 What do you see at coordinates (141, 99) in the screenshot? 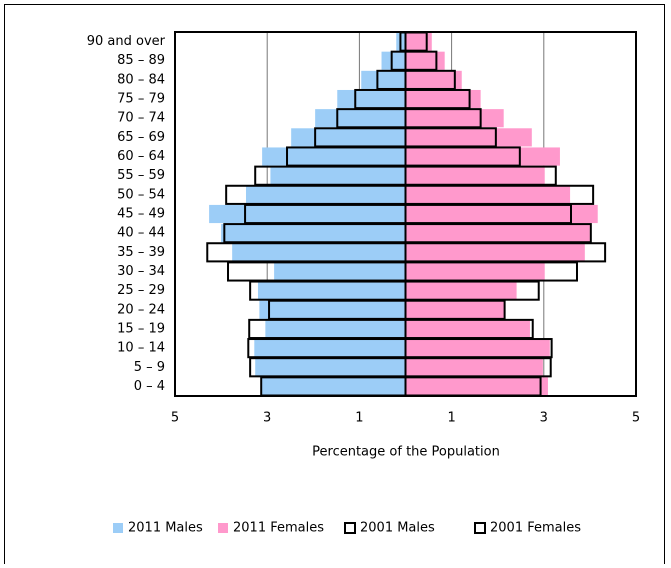
I see `y-tick-label: 75 – 79` at bounding box center [141, 99].